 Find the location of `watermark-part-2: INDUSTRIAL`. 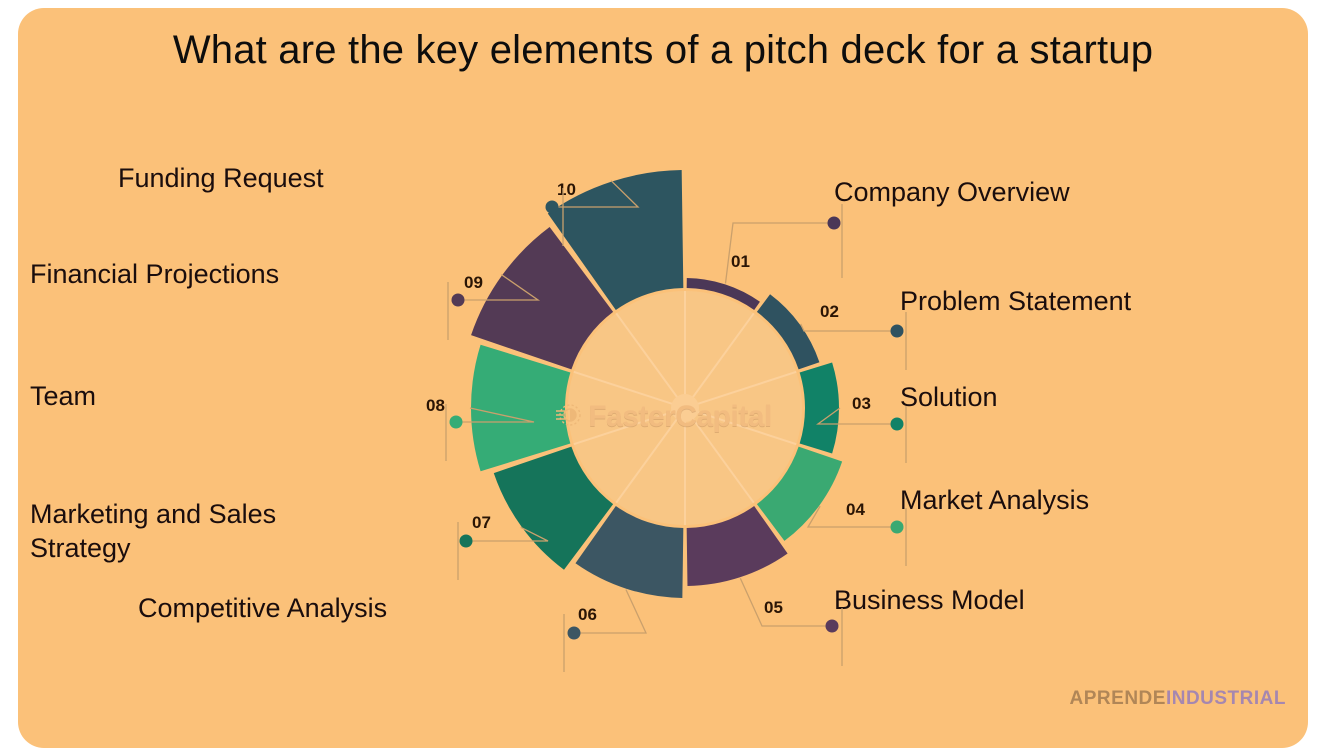

watermark-part-2: INDUSTRIAL is located at coordinates (1225, 698).